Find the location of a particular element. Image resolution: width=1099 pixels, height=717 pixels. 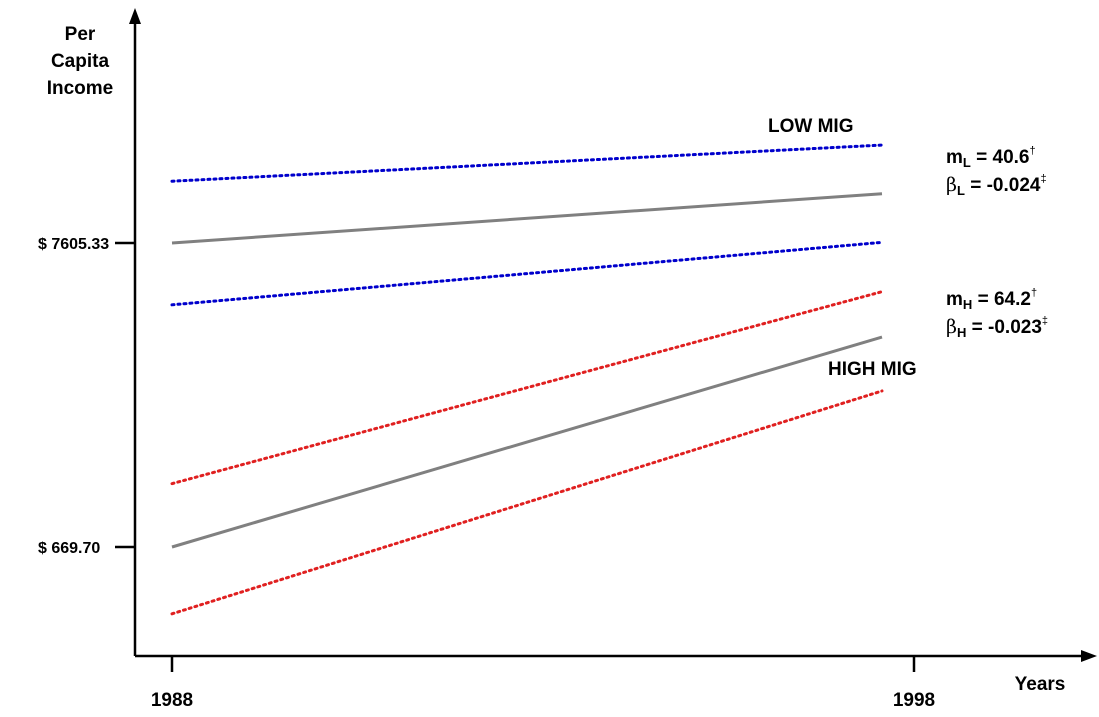

beta-subscript-high: H is located at coordinates (961, 332).